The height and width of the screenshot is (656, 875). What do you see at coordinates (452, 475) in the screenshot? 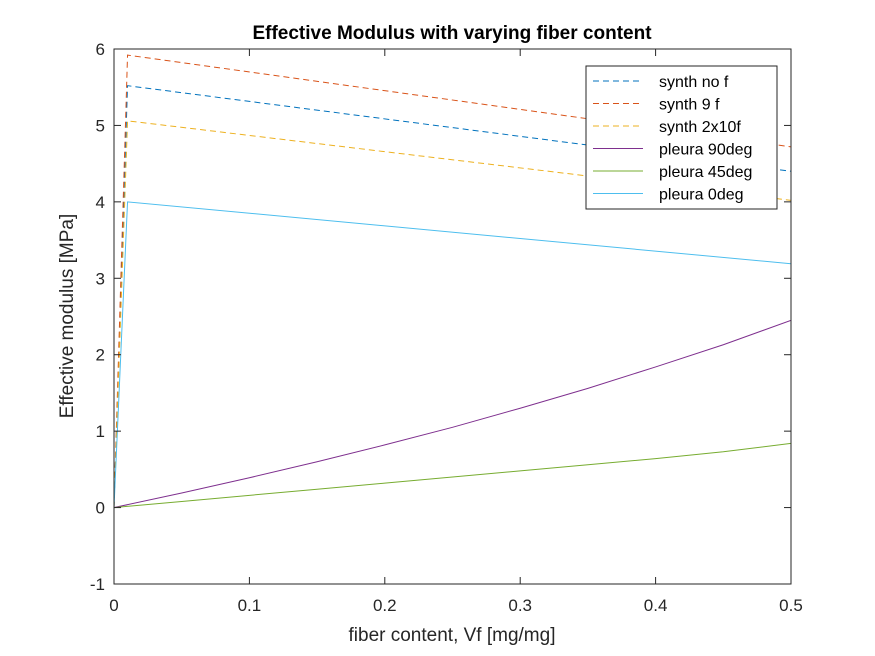
I see `series-line-pleura-45deg` at bounding box center [452, 475].